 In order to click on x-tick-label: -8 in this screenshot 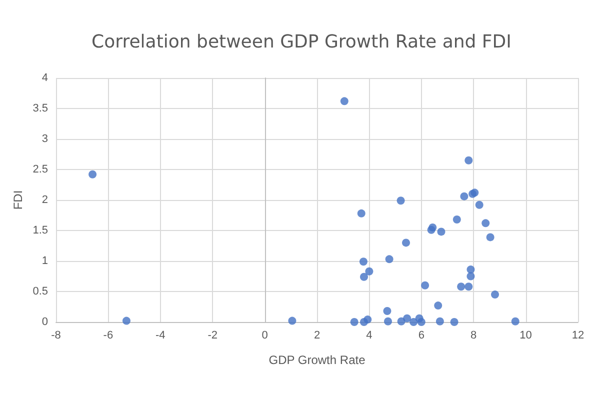, I will do `click(56, 336)`.